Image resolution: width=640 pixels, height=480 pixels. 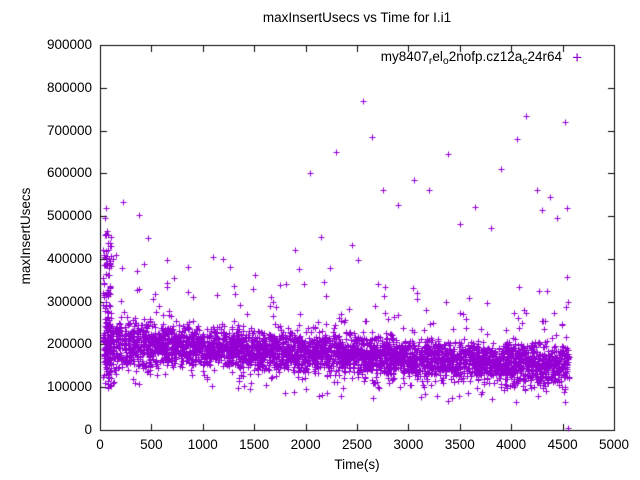 What do you see at coordinates (69, 173) in the screenshot?
I see `y-tick-label-6: 600000` at bounding box center [69, 173].